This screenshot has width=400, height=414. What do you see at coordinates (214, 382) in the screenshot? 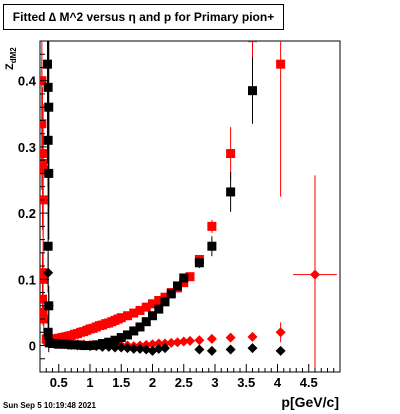
I see `x-tick-label: 3` at bounding box center [214, 382].